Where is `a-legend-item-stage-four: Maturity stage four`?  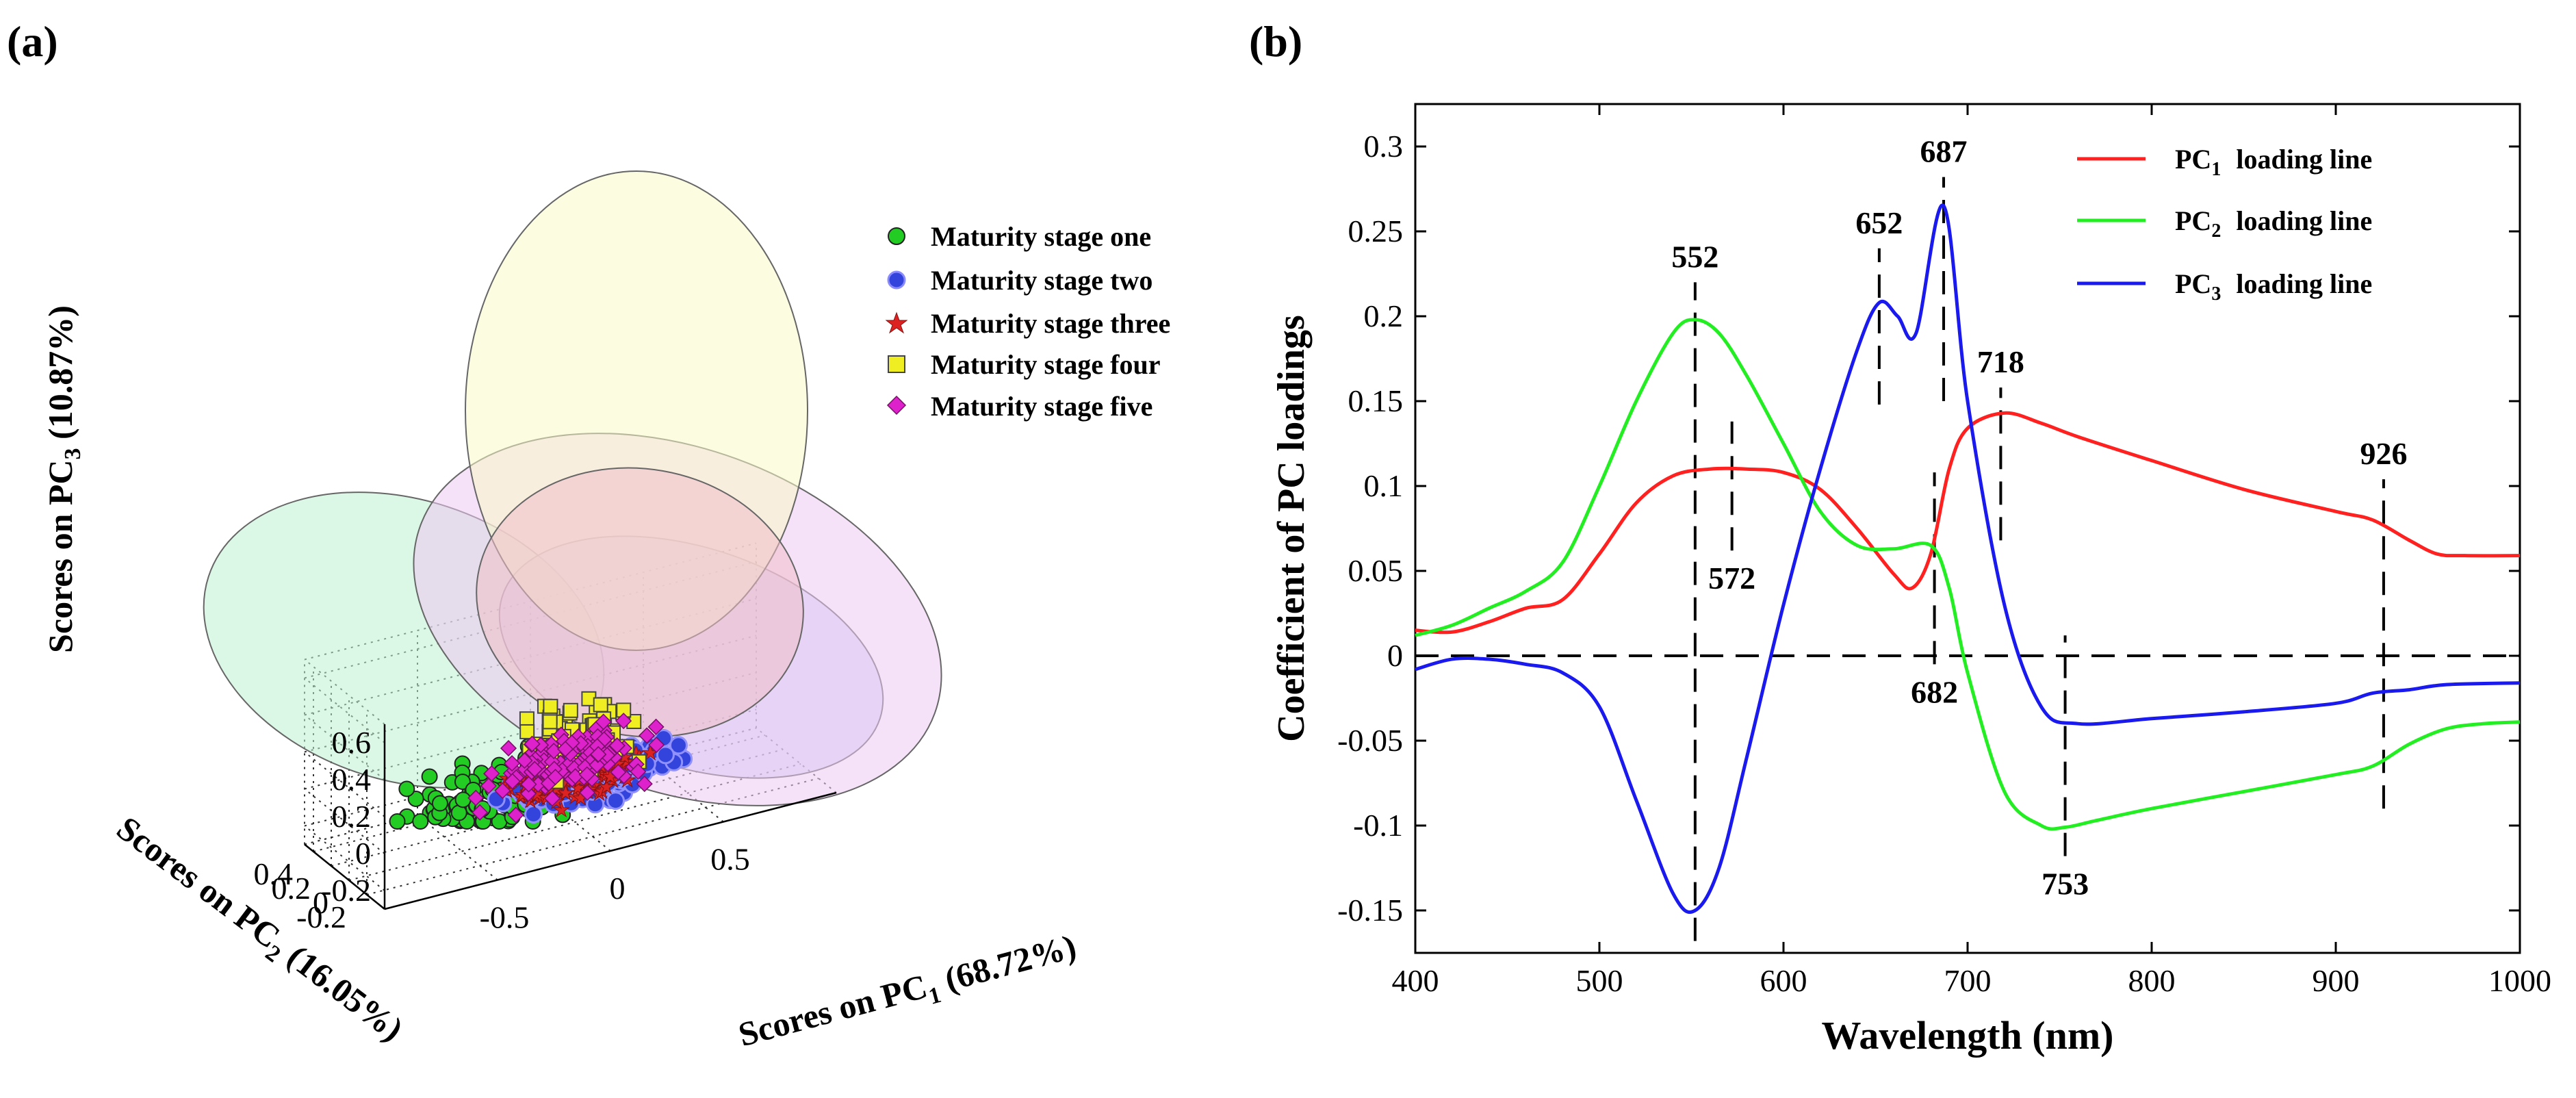 a-legend-item-stage-four: Maturity stage four is located at coordinates (1024, 364).